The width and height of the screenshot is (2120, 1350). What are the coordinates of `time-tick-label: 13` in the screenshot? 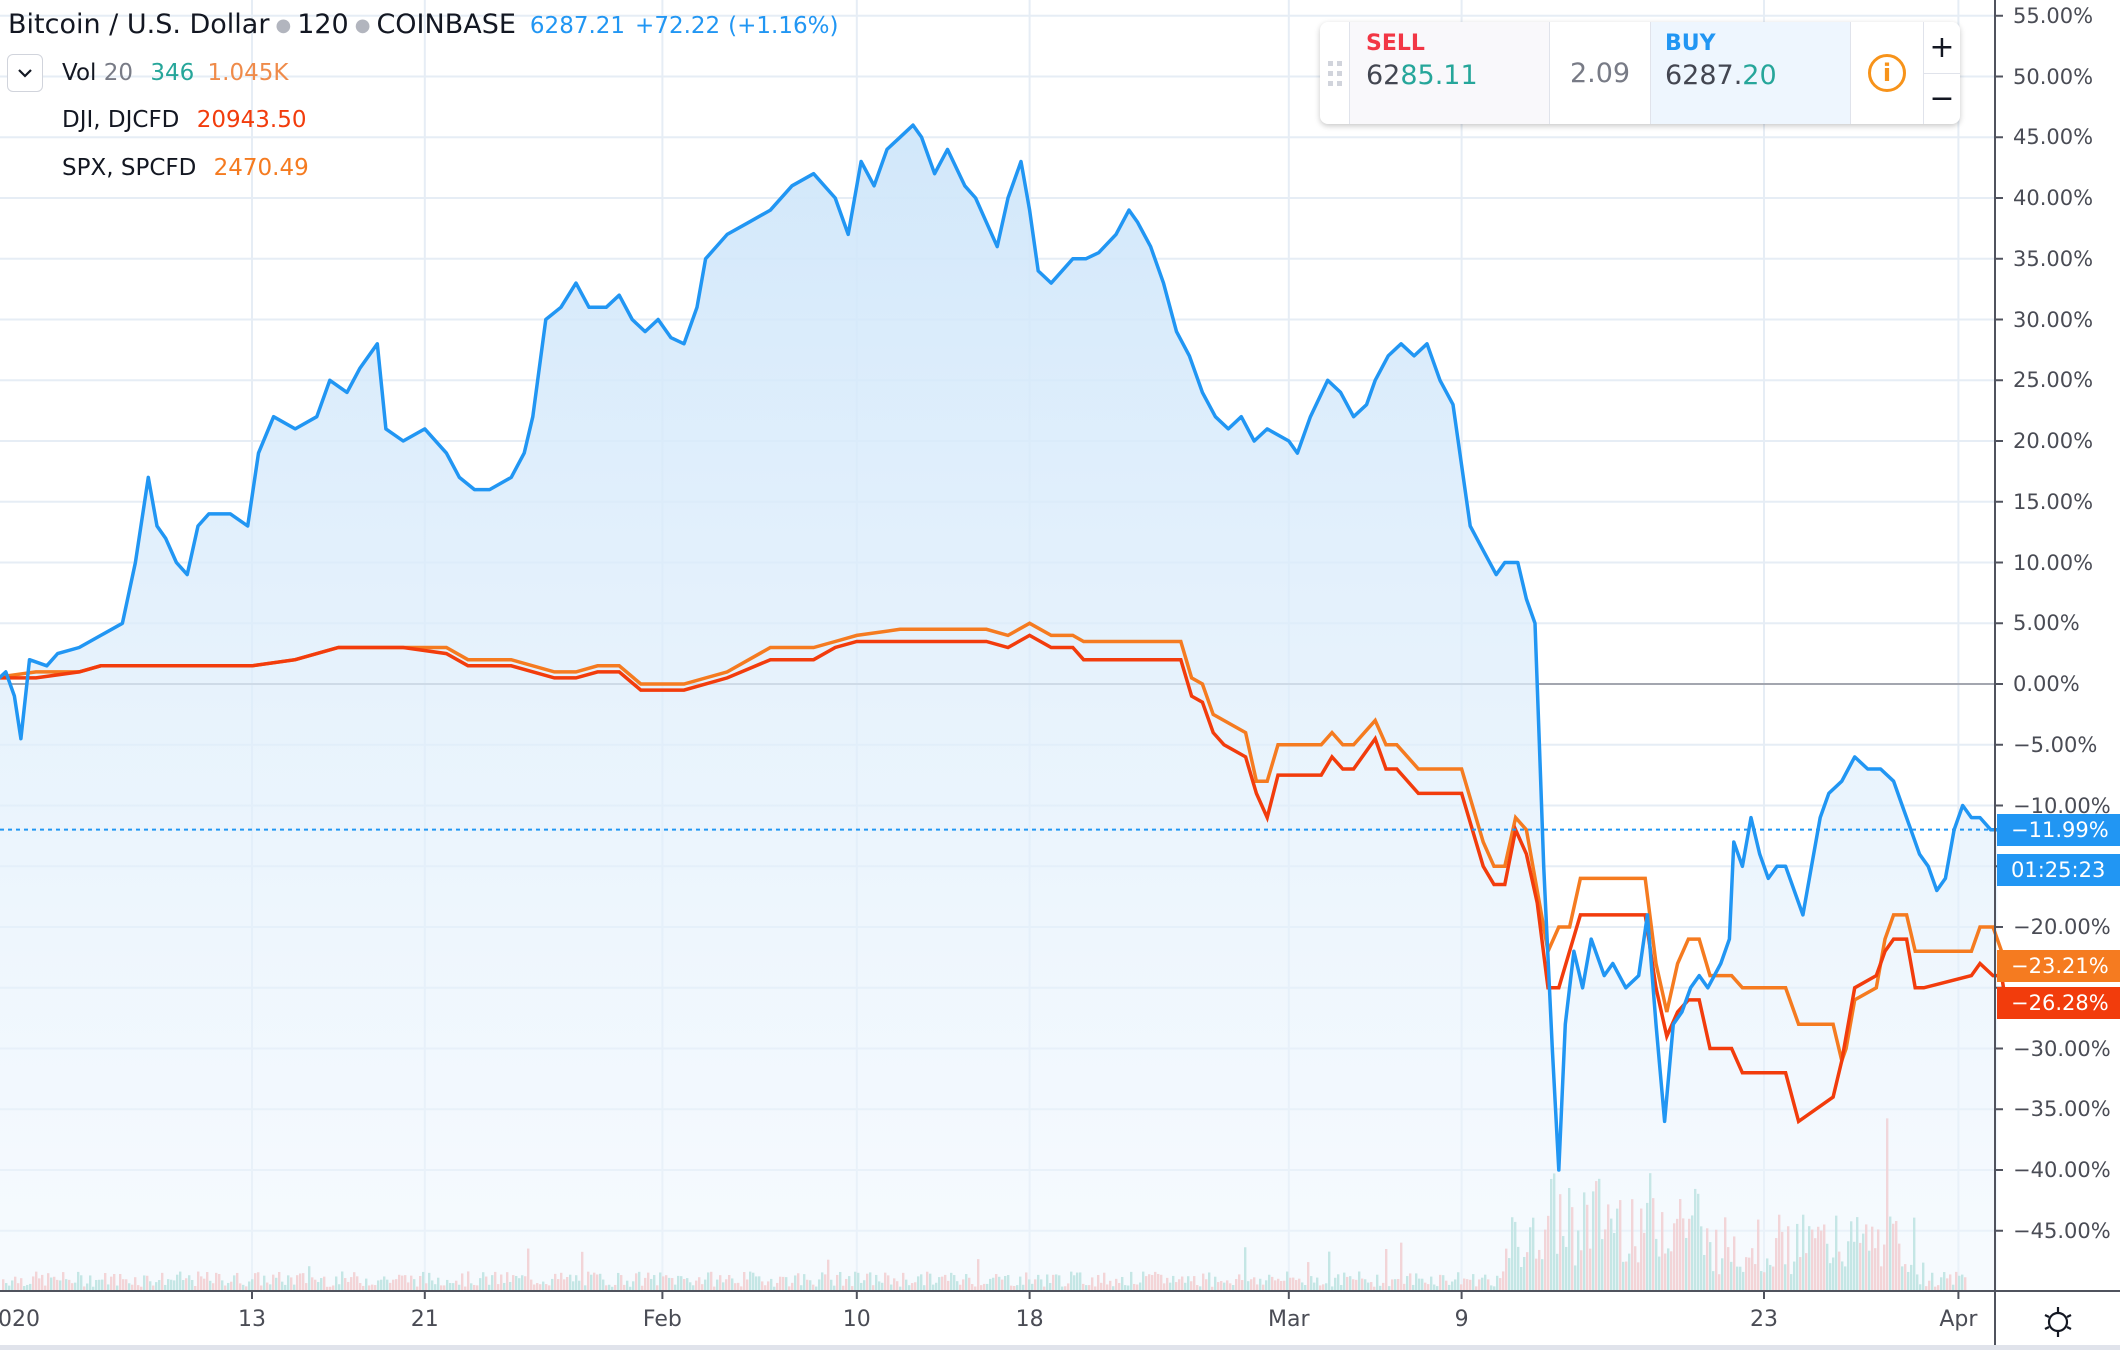 It's located at (252, 1319).